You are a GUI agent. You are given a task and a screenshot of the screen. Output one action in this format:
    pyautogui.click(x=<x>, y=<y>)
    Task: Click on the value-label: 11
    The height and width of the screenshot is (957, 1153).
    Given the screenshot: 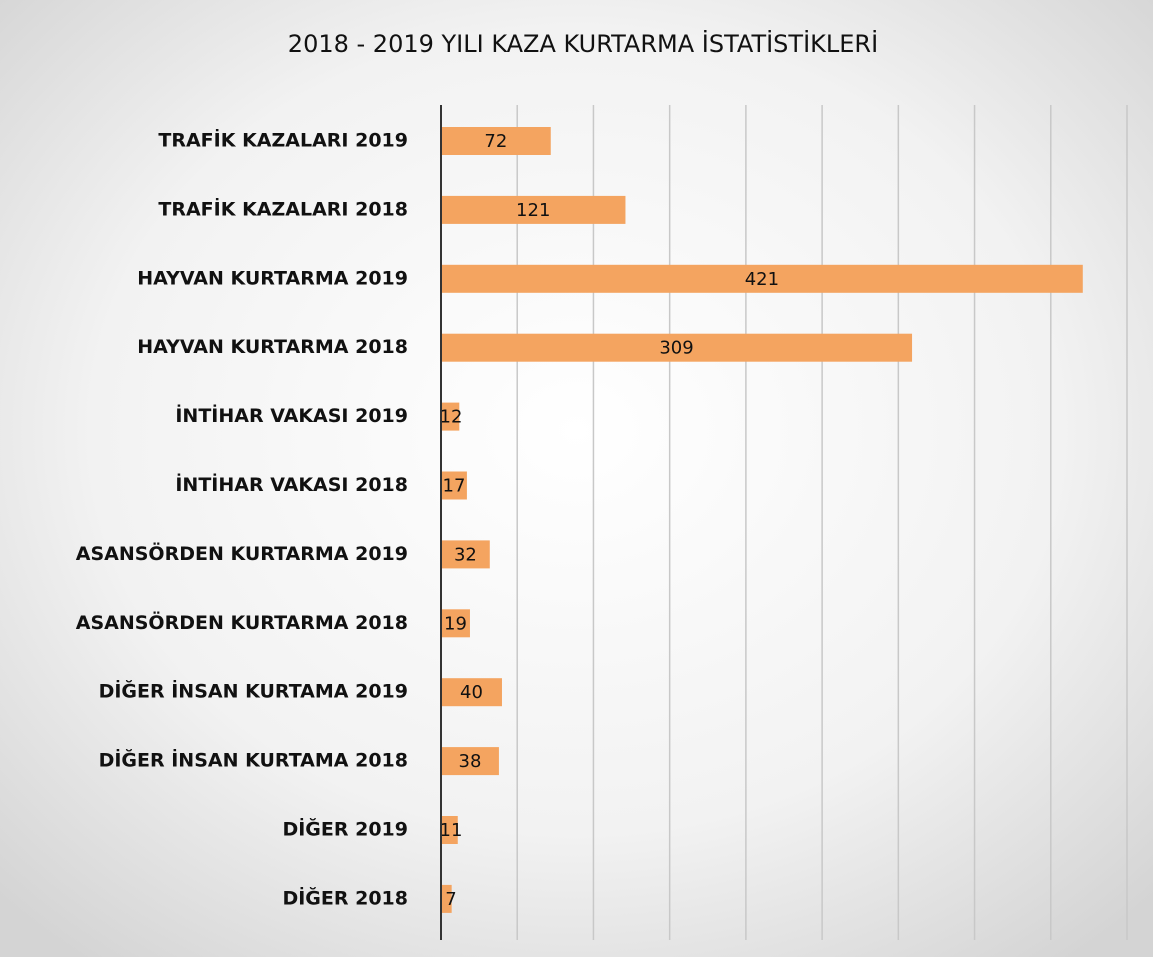 What is the action you would take?
    pyautogui.click(x=451, y=830)
    